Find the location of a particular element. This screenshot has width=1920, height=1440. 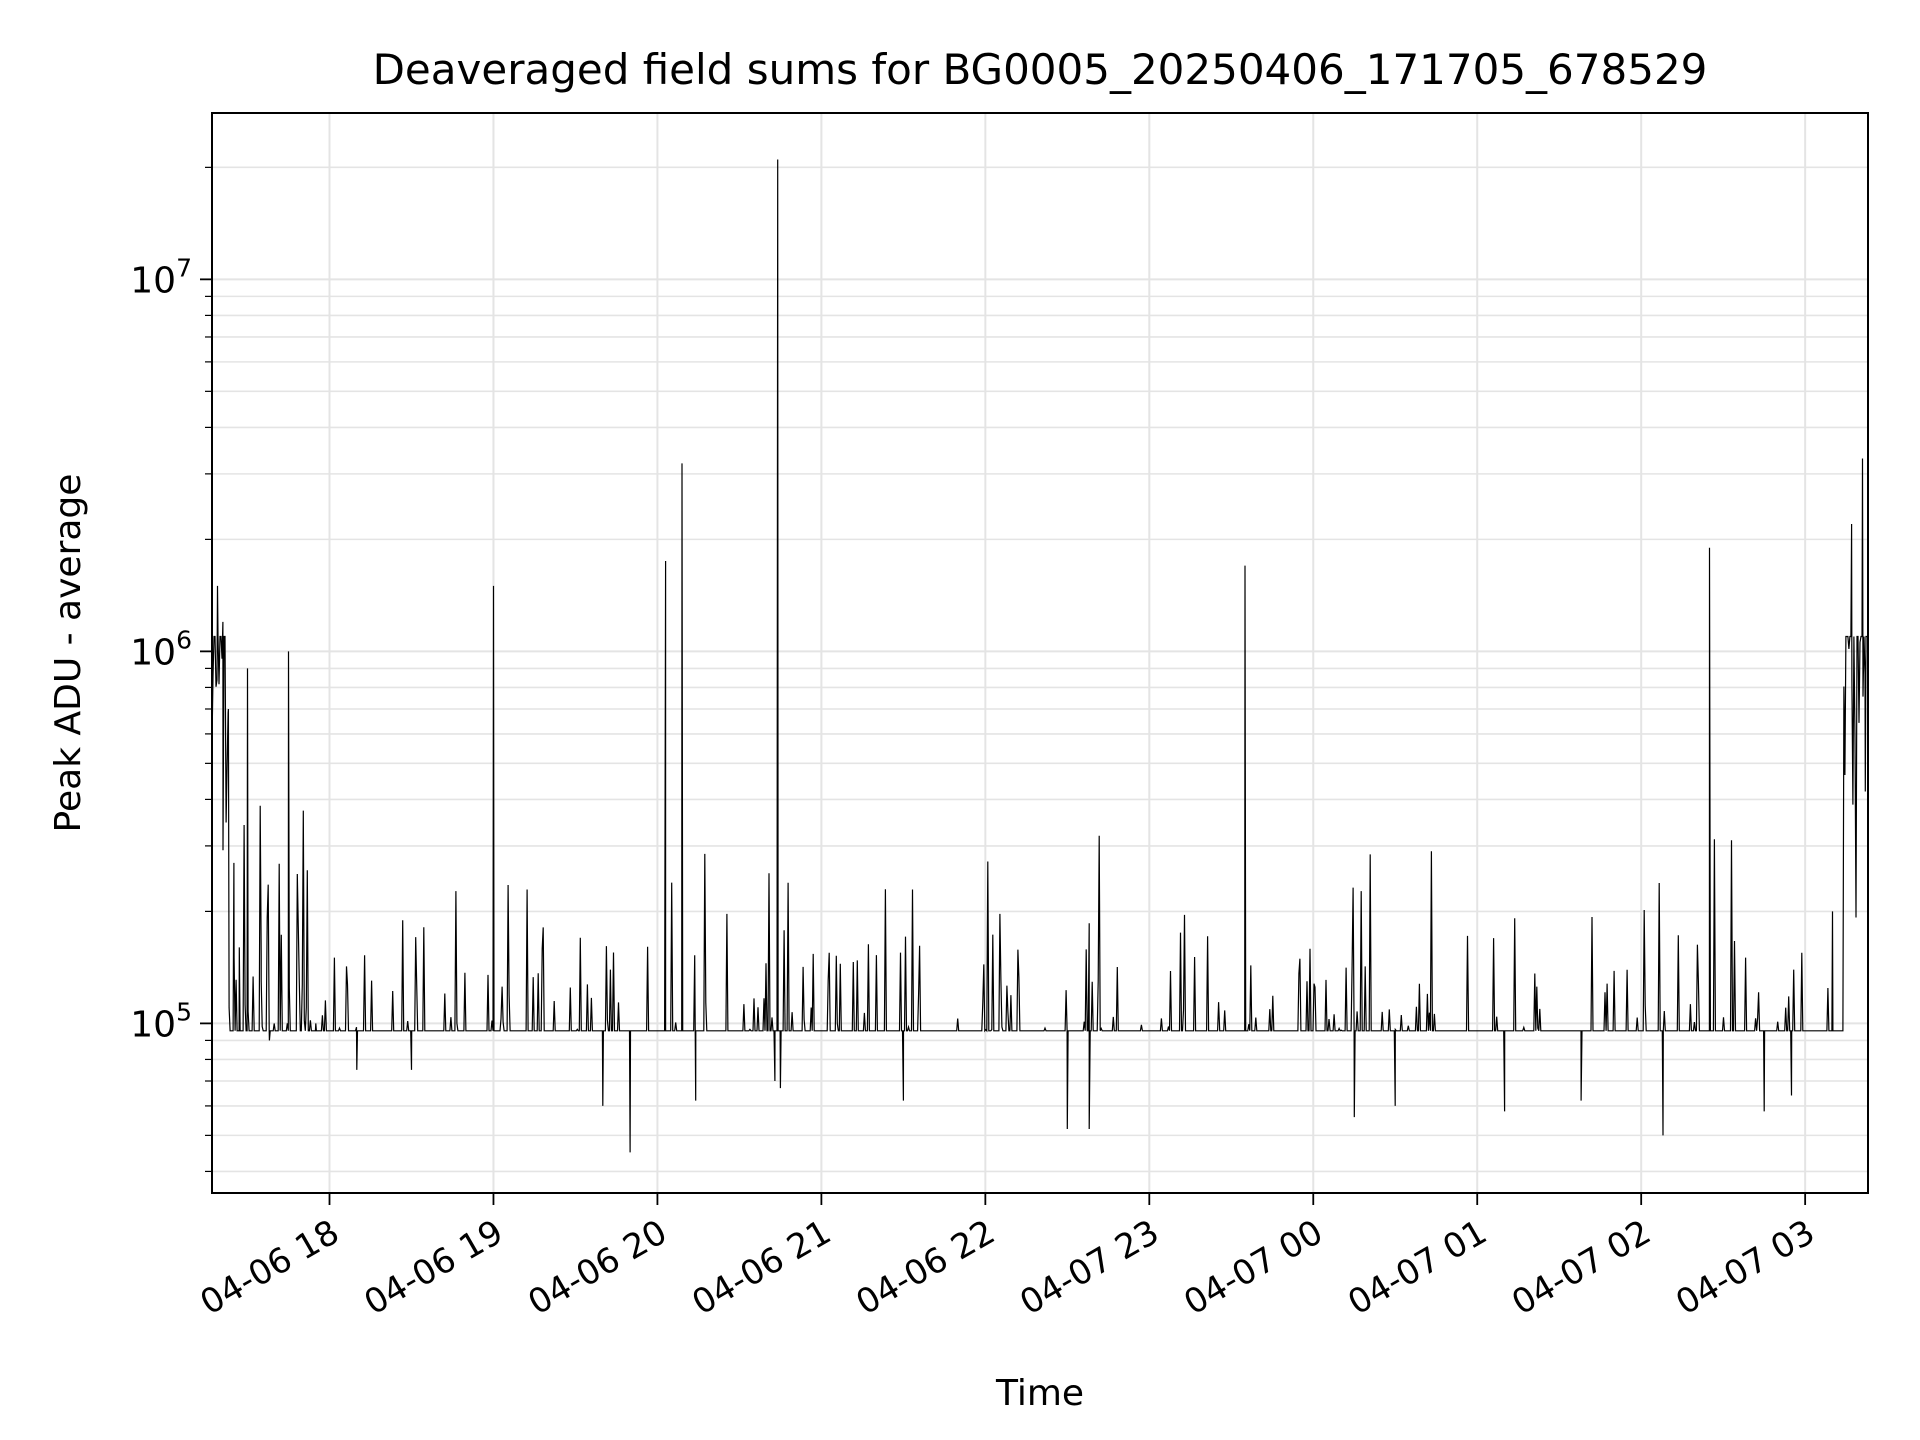

x-axis-label: Time is located at coordinates (1039, 1393).